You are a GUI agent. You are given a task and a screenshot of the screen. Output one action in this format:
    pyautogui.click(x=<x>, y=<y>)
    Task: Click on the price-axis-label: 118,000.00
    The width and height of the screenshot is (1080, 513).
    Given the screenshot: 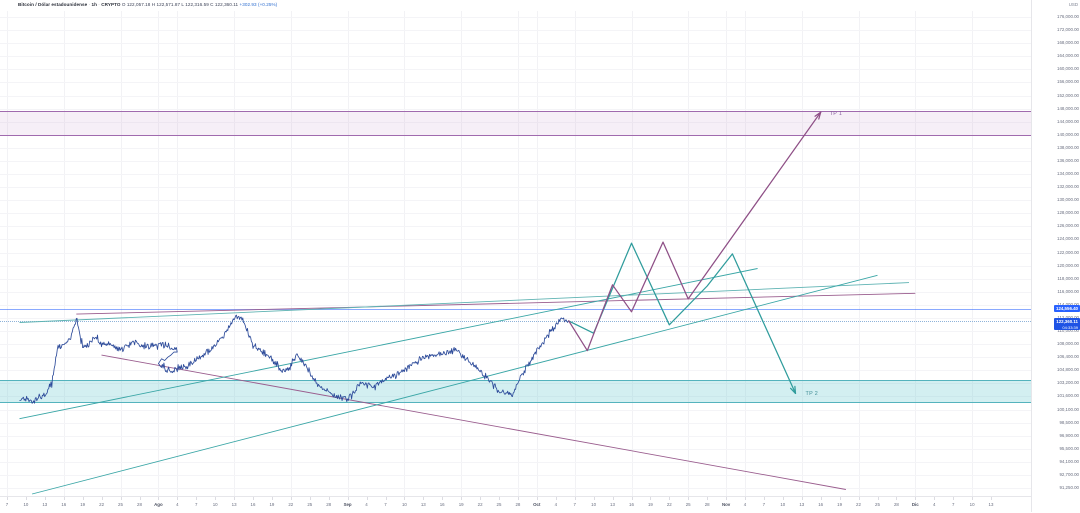 What is the action you would take?
    pyautogui.click(x=1068, y=278)
    